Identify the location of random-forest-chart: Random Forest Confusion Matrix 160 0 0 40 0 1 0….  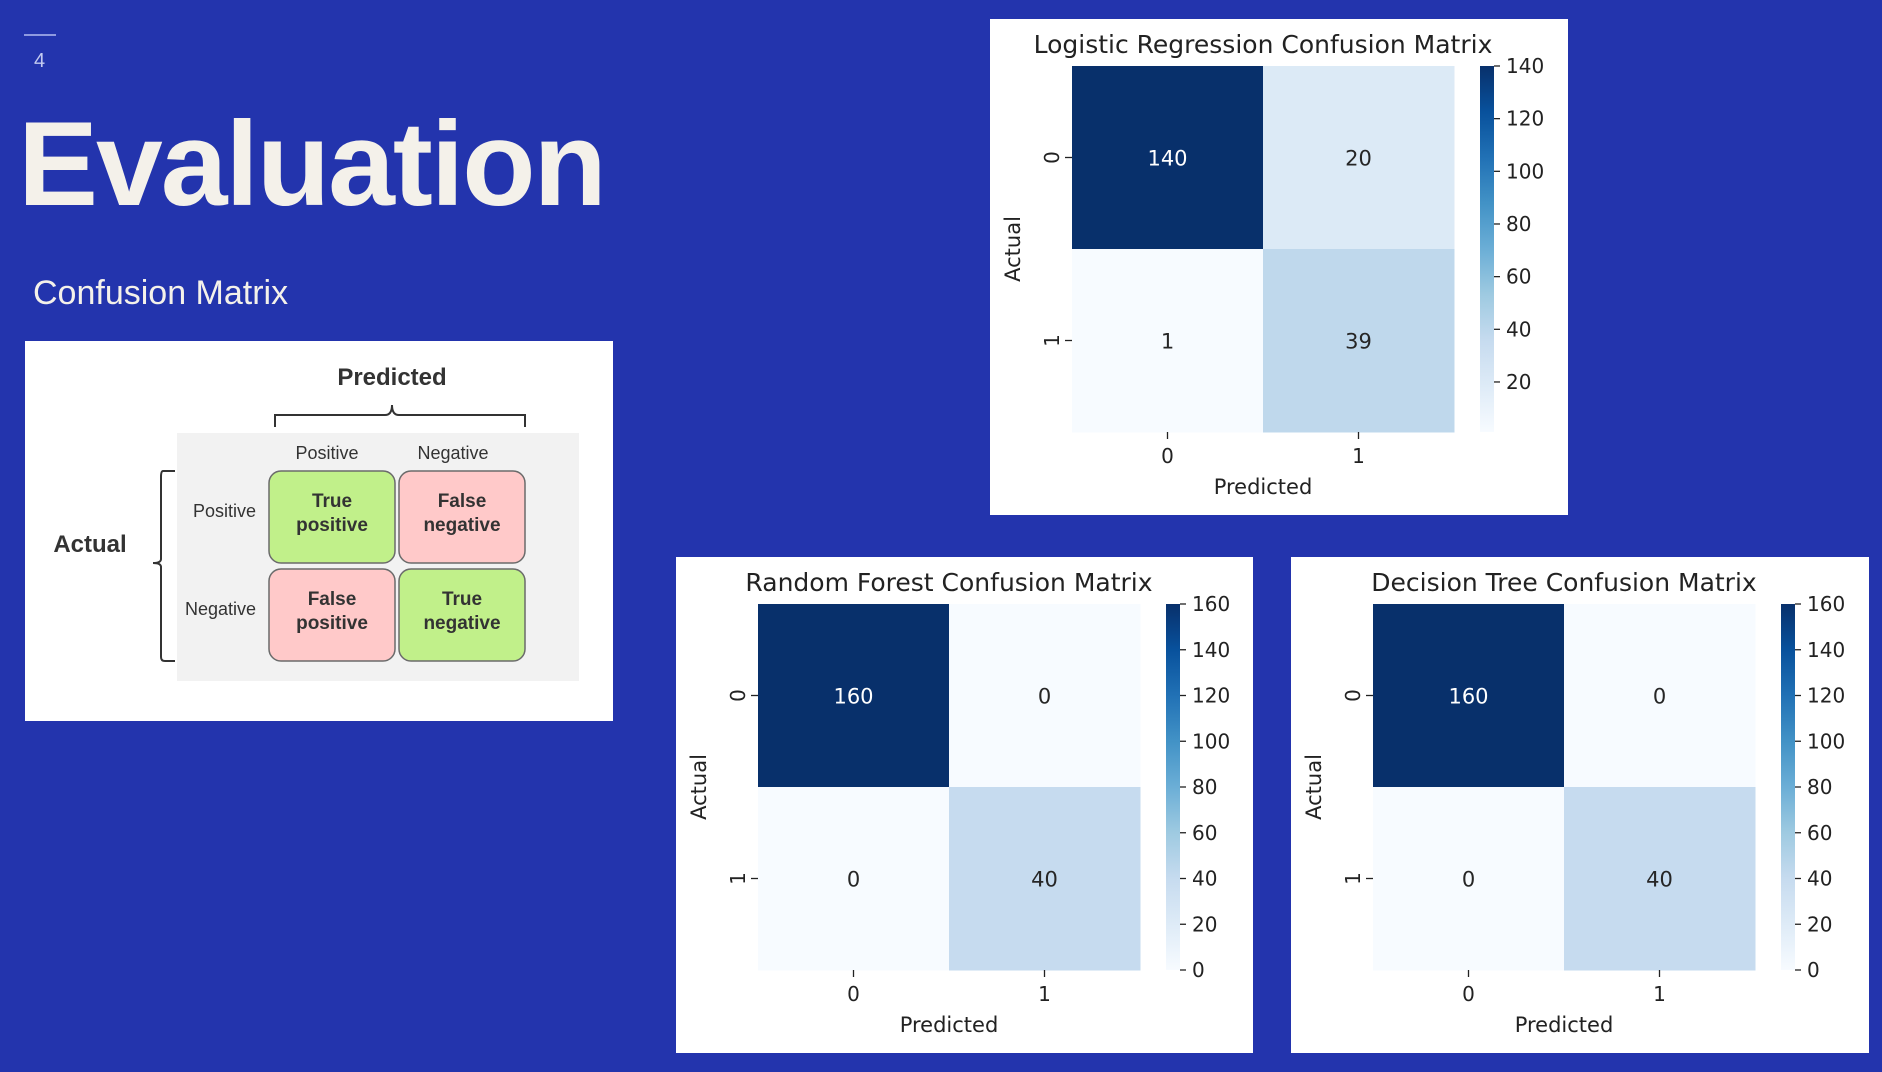
(964, 805).